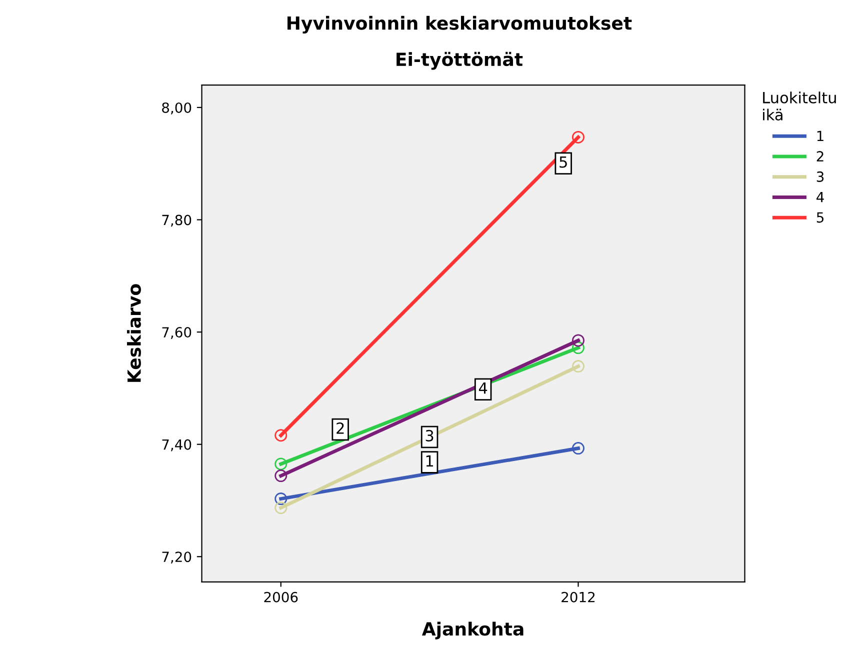  What do you see at coordinates (133, 333) in the screenshot?
I see `y-axis-title: Keskiarvo` at bounding box center [133, 333].